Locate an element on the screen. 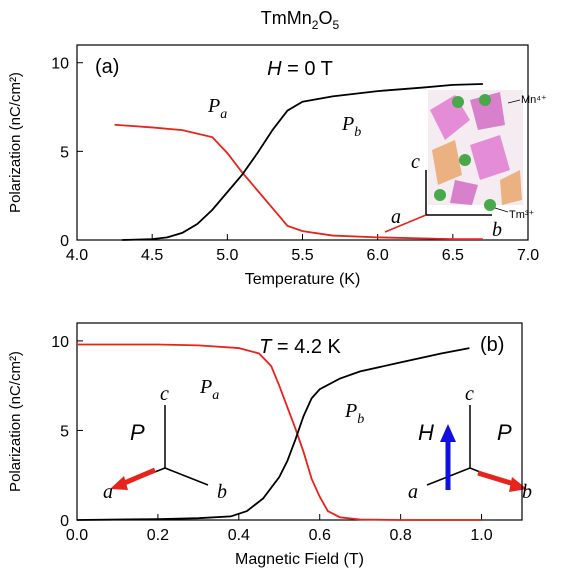  series-line is located at coordinates (298, 182).